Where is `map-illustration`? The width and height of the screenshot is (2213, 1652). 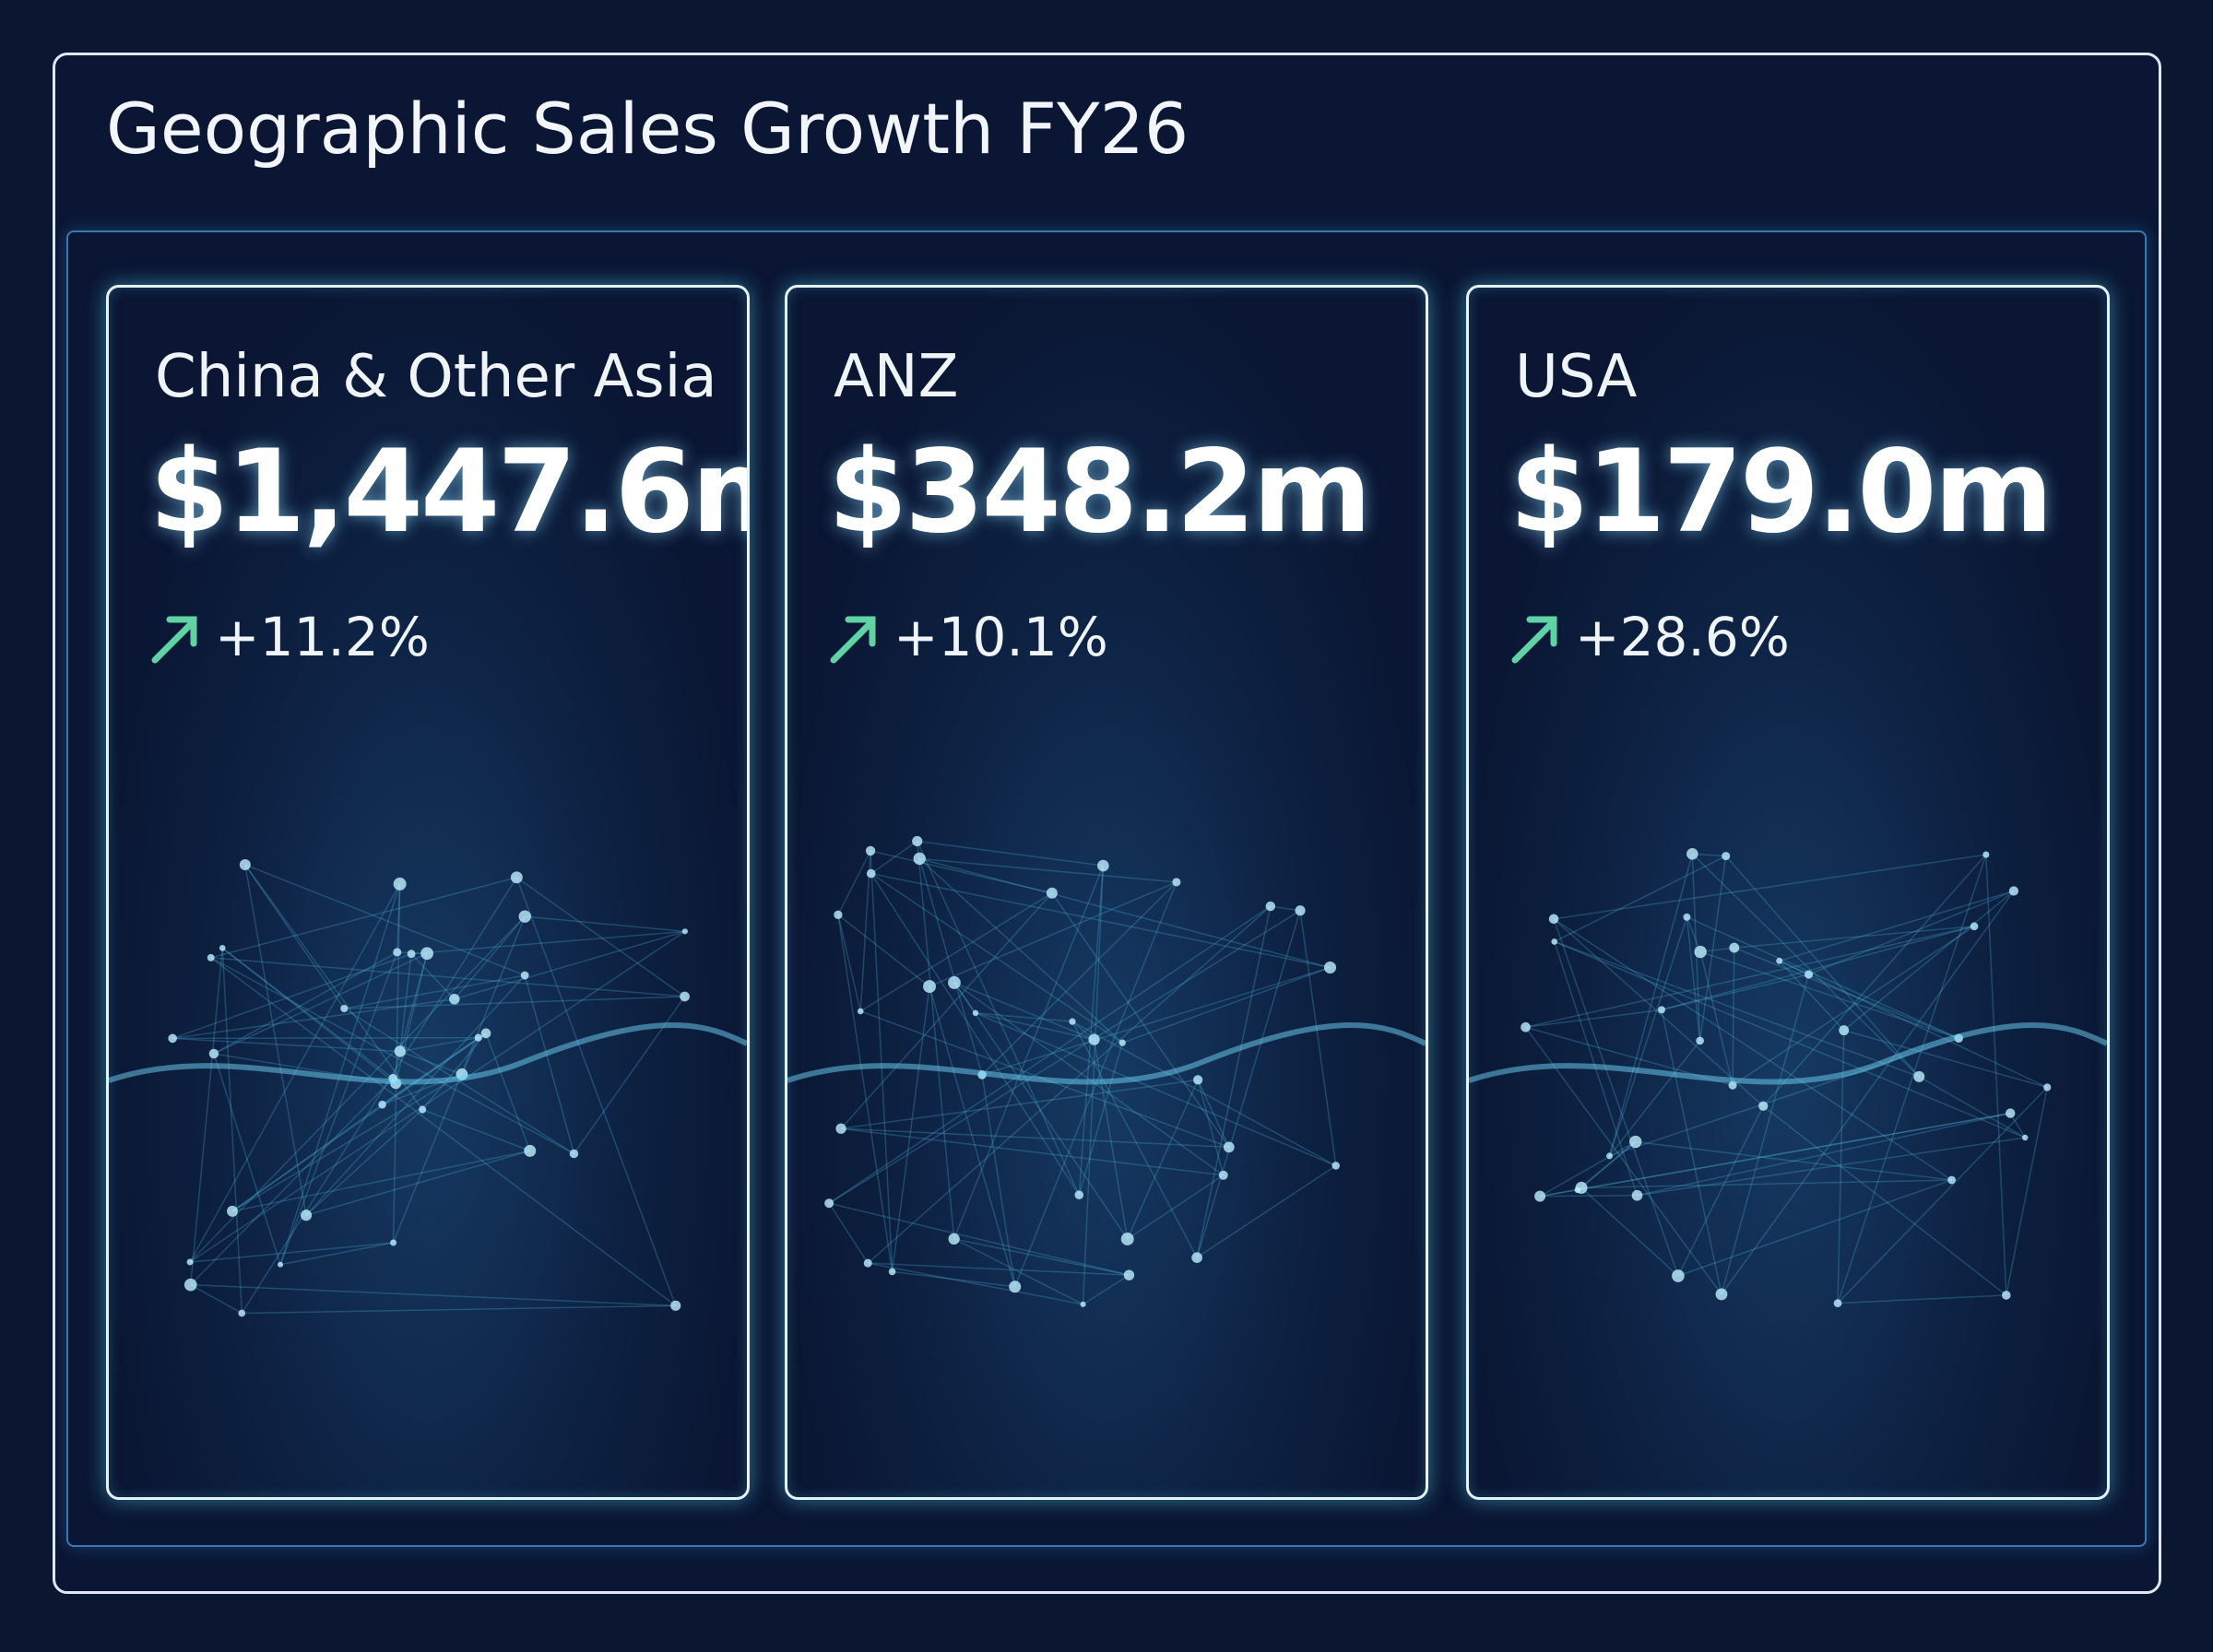
map-illustration is located at coordinates (1106, 1071).